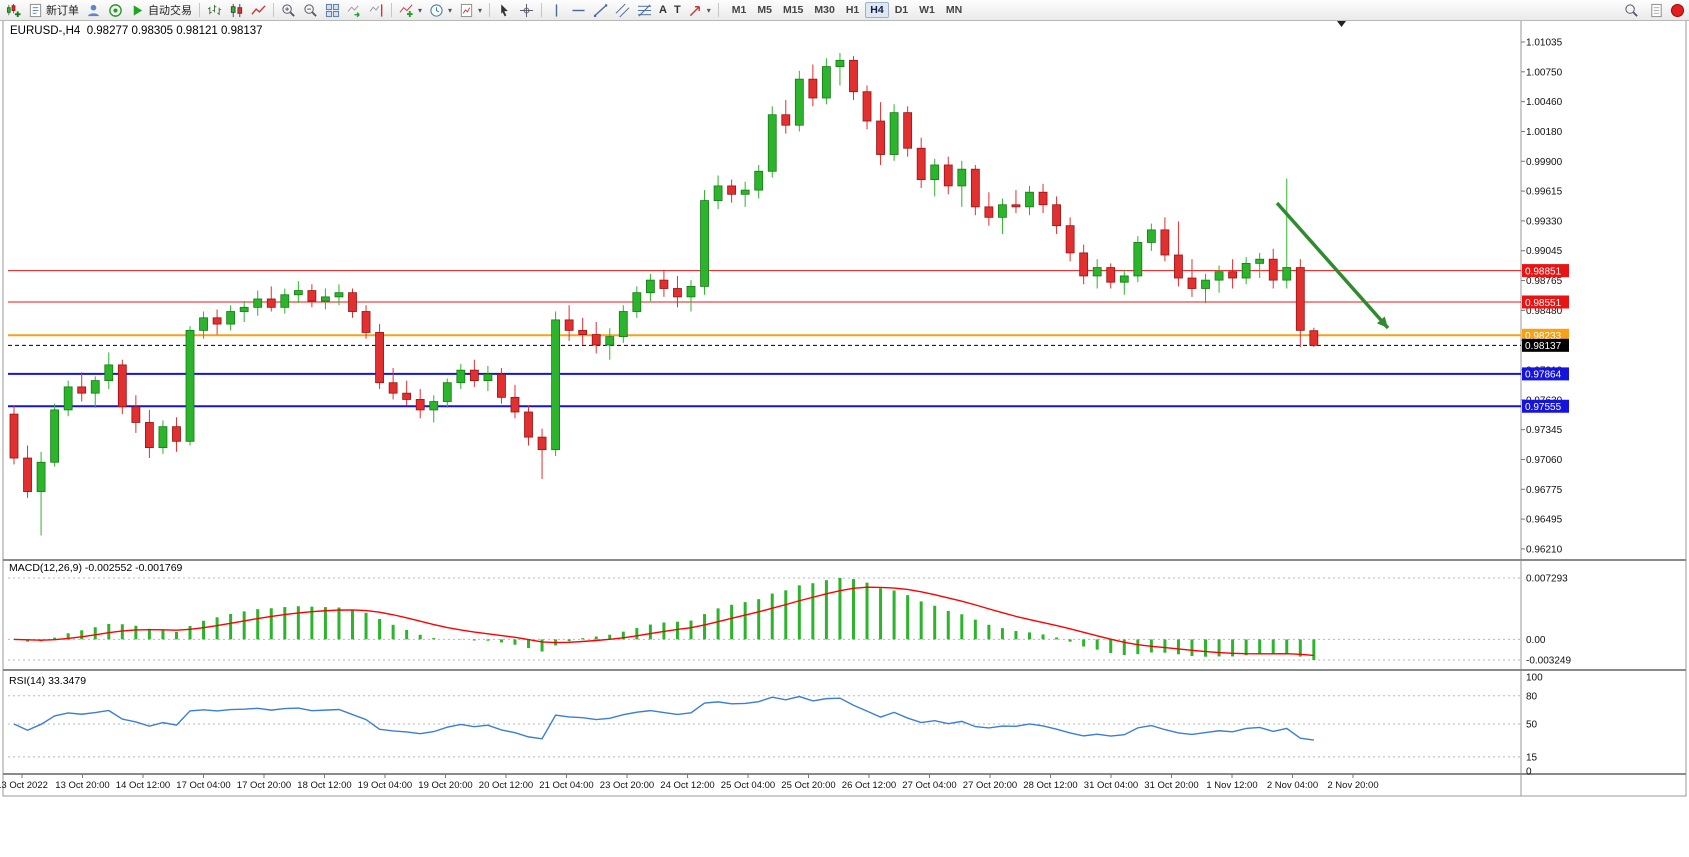 This screenshot has height=857, width=1689. I want to click on horizontal-line-icon, so click(578, 10).